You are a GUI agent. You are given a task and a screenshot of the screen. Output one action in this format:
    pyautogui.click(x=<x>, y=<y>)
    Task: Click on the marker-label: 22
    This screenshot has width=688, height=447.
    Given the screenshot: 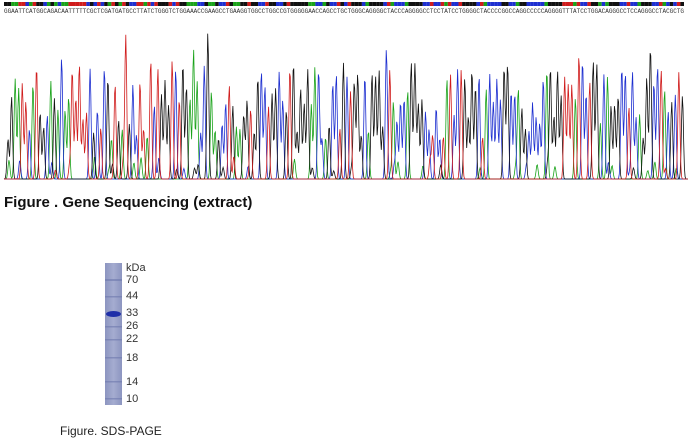 What is the action you would take?
    pyautogui.click(x=132, y=339)
    